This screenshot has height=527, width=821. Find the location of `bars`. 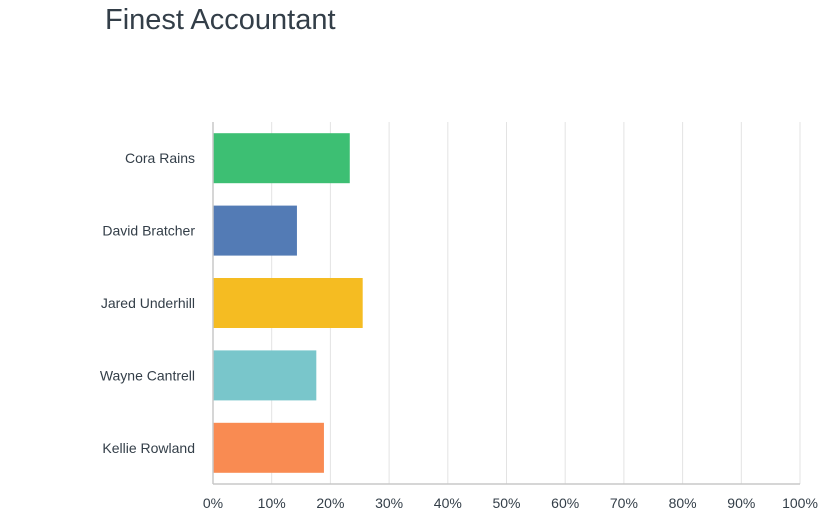

bars is located at coordinates (288, 303).